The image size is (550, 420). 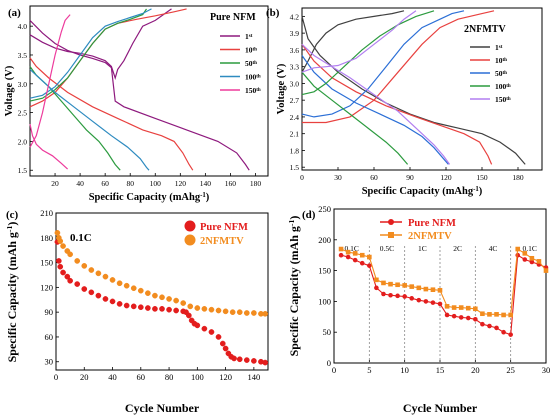 I want to click on rate-label: 0.1C, so click(x=530, y=248).